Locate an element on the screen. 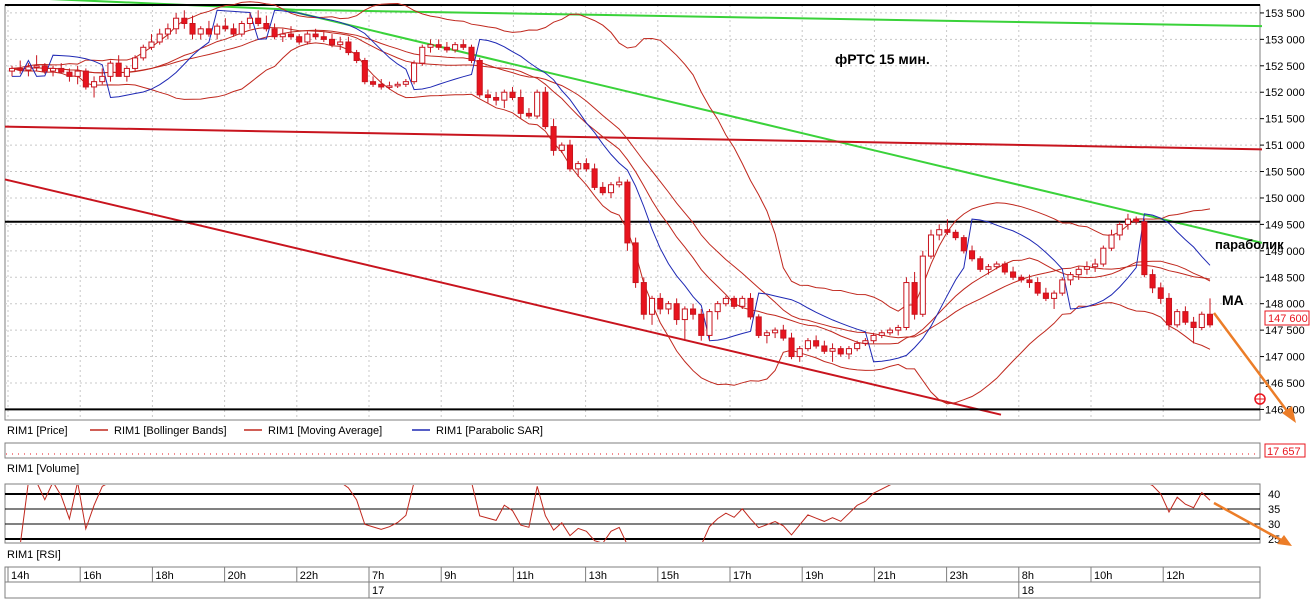  rsi-level-label: 35 is located at coordinates (1274, 510).